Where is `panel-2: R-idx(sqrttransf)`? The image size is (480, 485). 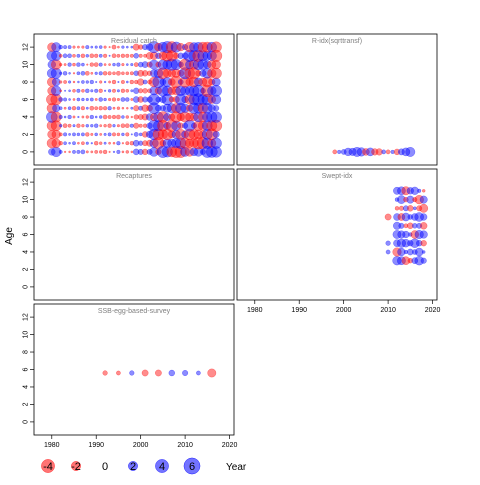
panel-2: R-idx(sqrttransf) is located at coordinates (337, 99).